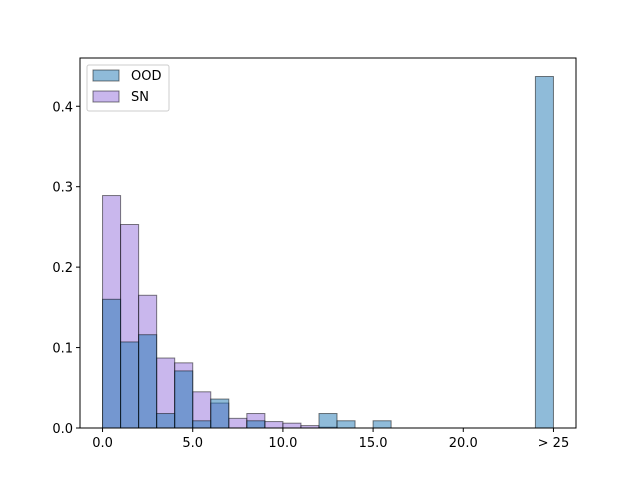  I want to click on y-tick-label: 0.0, so click(62, 429).